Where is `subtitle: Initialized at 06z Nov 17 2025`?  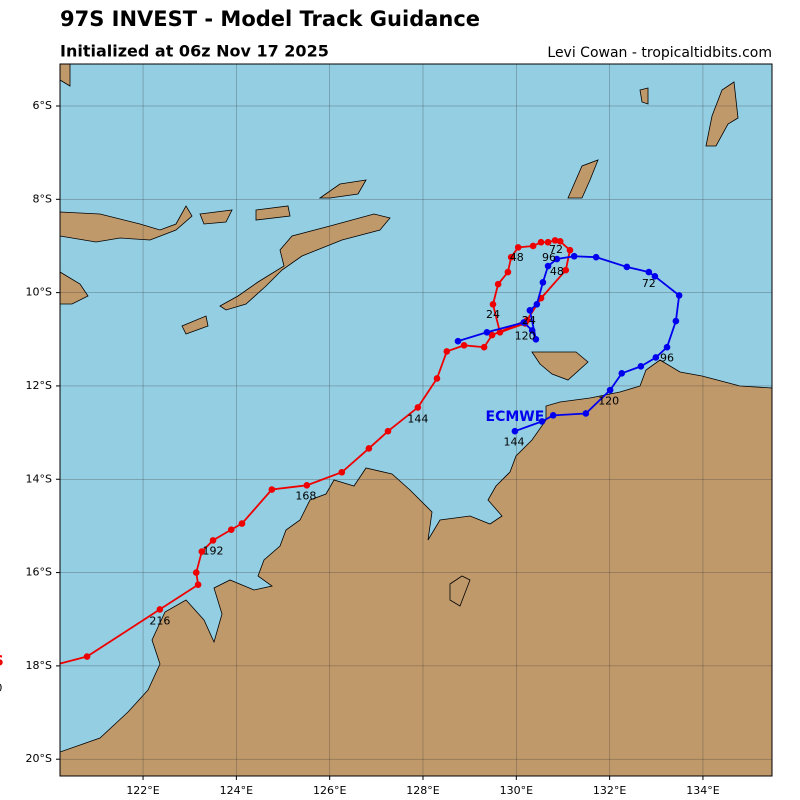
subtitle: Initialized at 06z Nov 17 2025 is located at coordinates (194, 51).